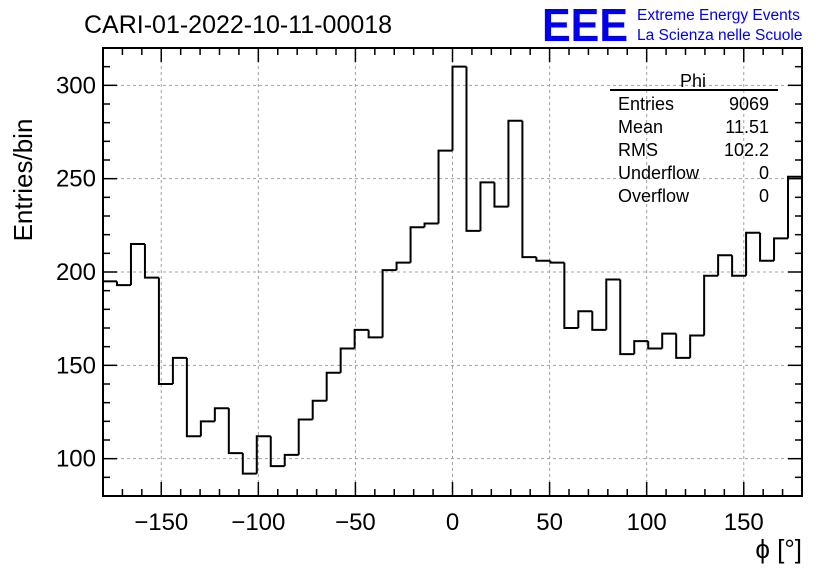 This screenshot has width=836, height=572. I want to click on stats-row-label: Entries, so click(646, 104).